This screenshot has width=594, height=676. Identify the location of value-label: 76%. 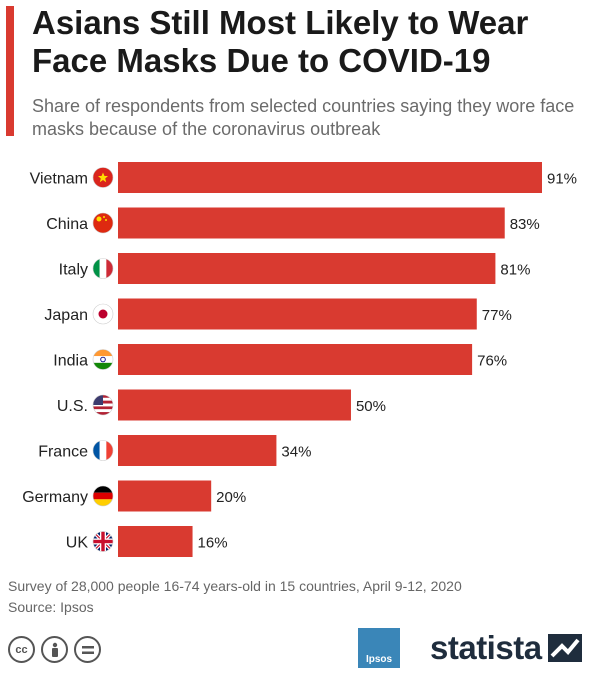
(492, 361).